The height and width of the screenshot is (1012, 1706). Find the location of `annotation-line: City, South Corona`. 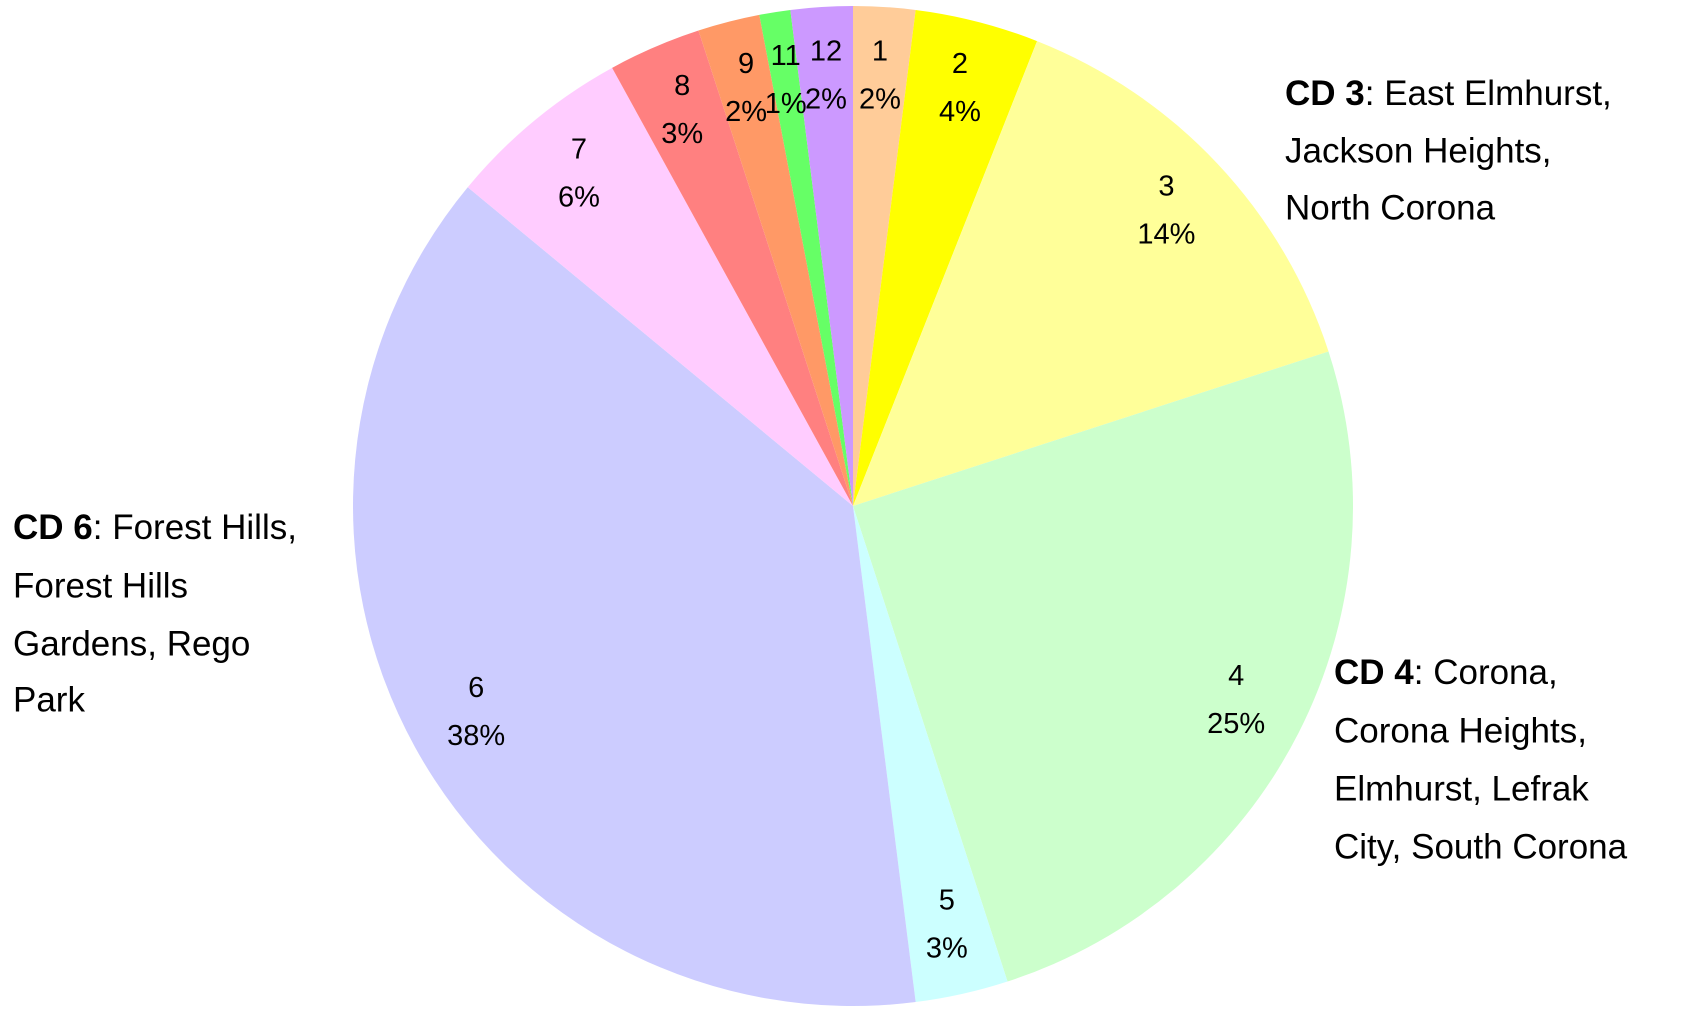

annotation-line: City, South Corona is located at coordinates (1481, 846).